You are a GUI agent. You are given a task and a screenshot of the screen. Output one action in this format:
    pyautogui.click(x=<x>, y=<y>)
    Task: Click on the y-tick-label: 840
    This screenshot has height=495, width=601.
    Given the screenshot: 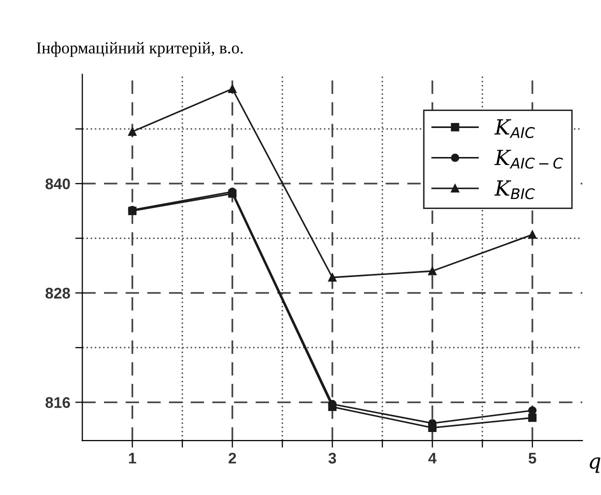 What is the action you would take?
    pyautogui.click(x=58, y=184)
    